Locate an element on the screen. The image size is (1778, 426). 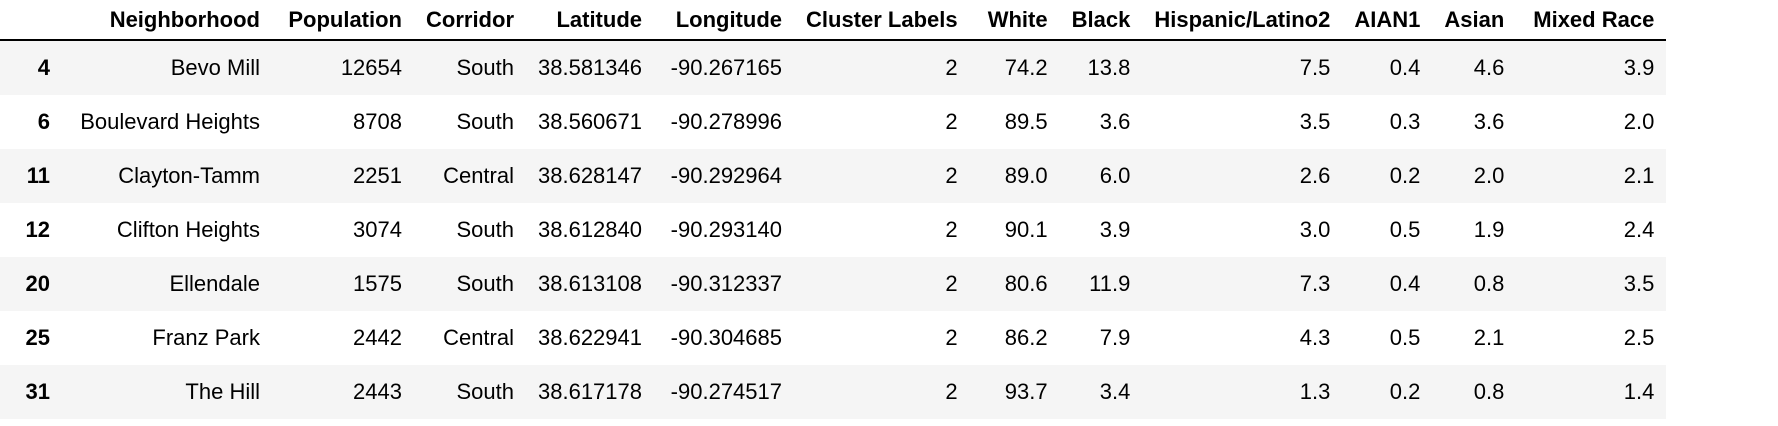
table-cell: -90.312337 is located at coordinates (726, 283).